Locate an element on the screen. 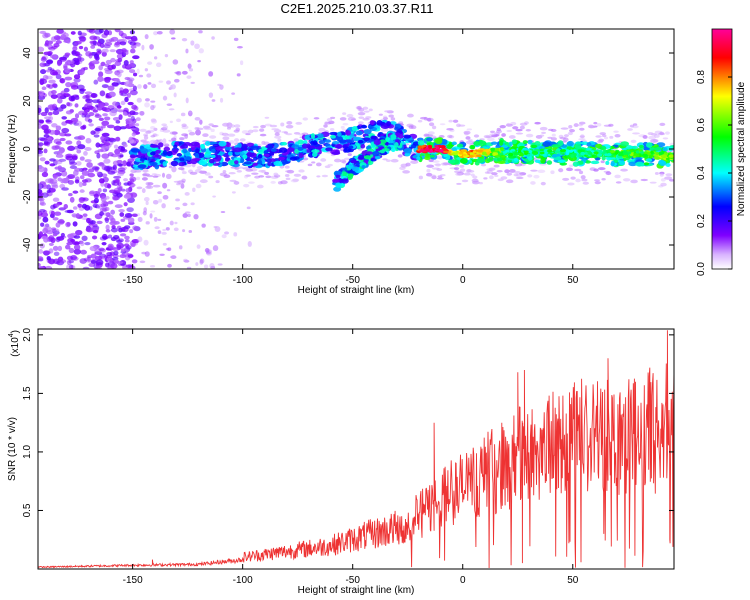  snr-y-scale: (x104) is located at coordinates (14, 343).